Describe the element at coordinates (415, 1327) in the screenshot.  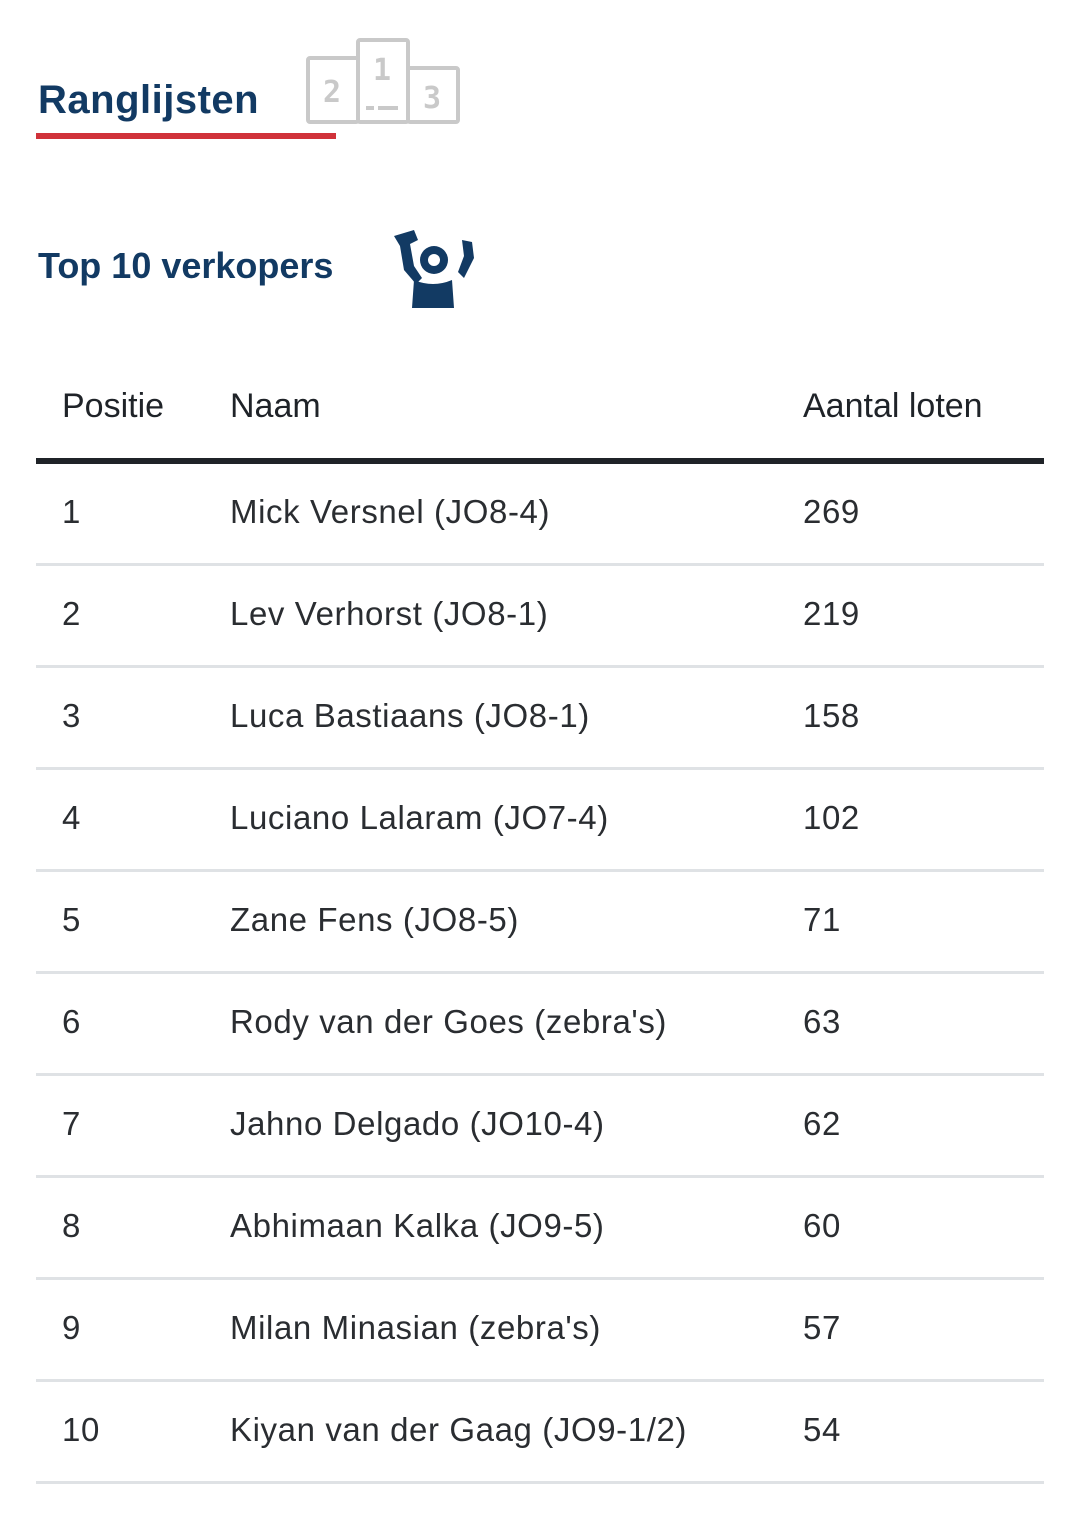
I see `row-name: Milan Minasian (zebra's)` at that location.